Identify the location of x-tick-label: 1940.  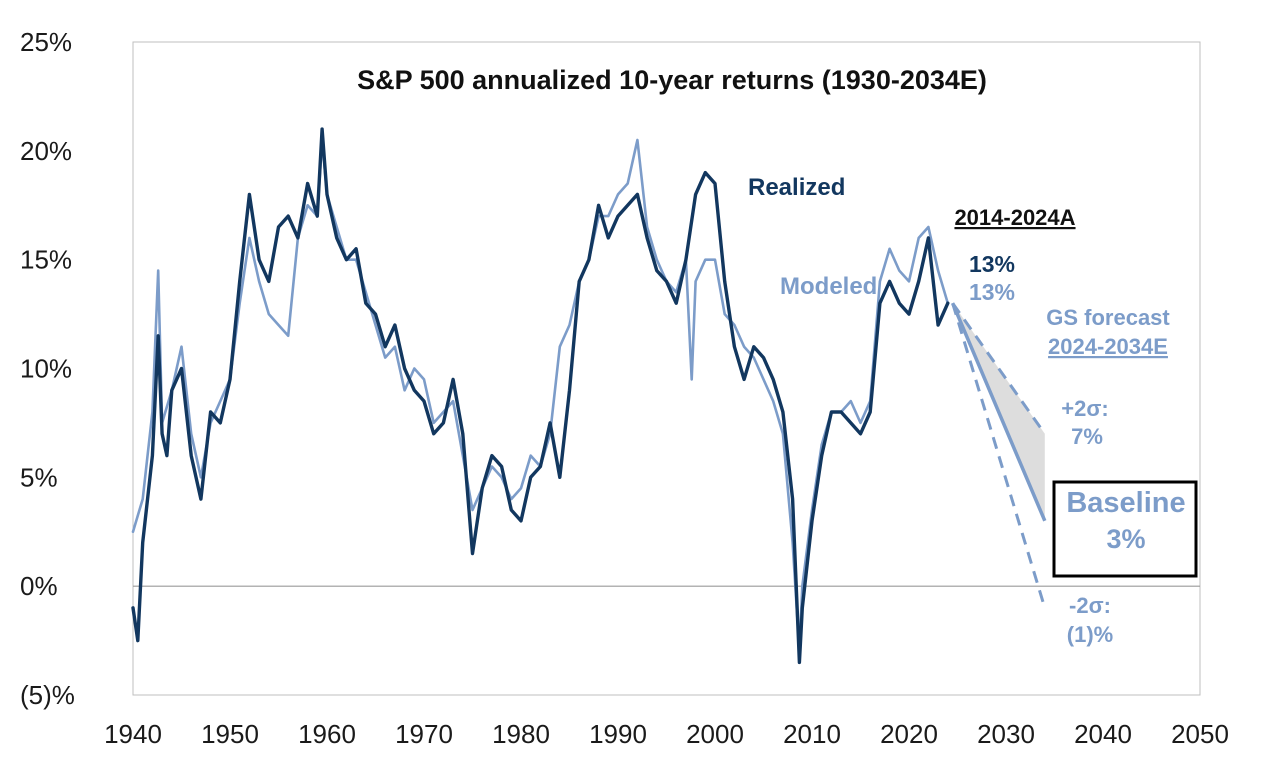
(133, 734).